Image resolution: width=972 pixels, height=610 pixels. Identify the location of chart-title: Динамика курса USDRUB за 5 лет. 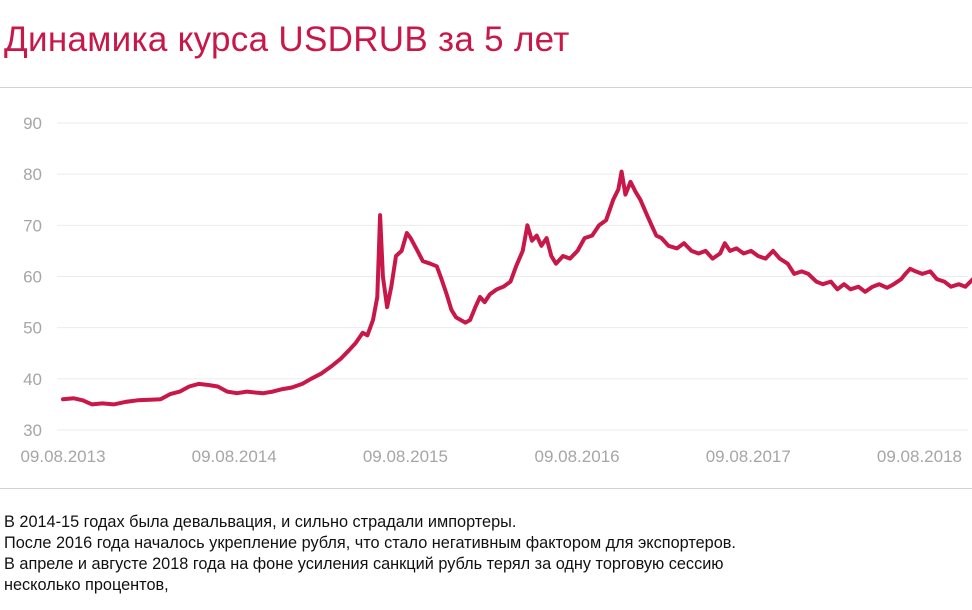
(287, 39).